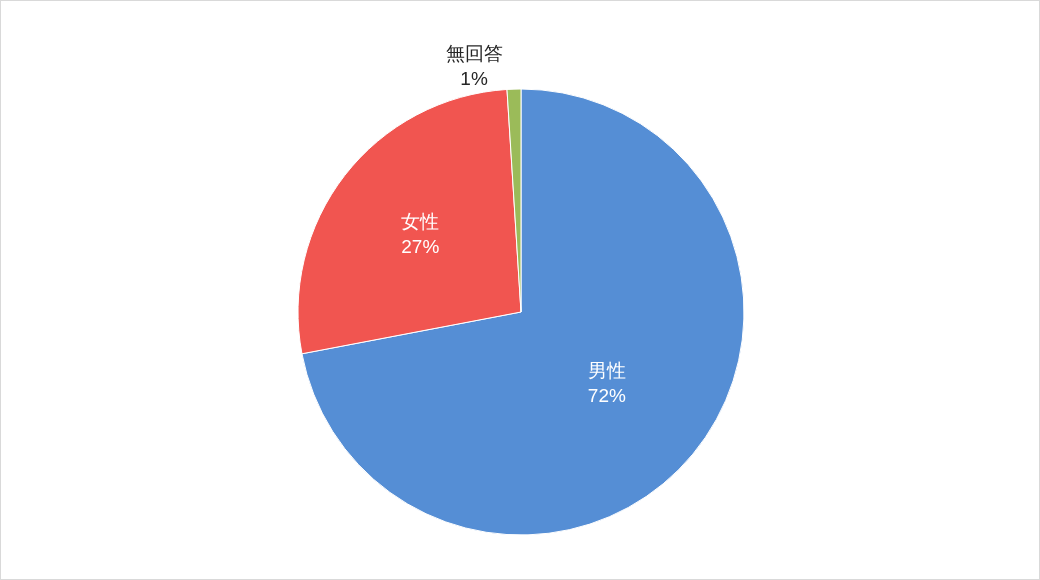 The height and width of the screenshot is (580, 1040). Describe the element at coordinates (606, 395) in the screenshot. I see `data-label: 72%` at that location.